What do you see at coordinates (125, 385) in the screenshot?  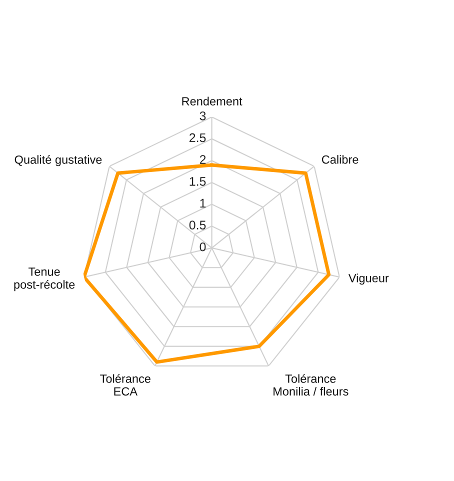 I see `spoke-label: Tolérance ECA` at bounding box center [125, 385].